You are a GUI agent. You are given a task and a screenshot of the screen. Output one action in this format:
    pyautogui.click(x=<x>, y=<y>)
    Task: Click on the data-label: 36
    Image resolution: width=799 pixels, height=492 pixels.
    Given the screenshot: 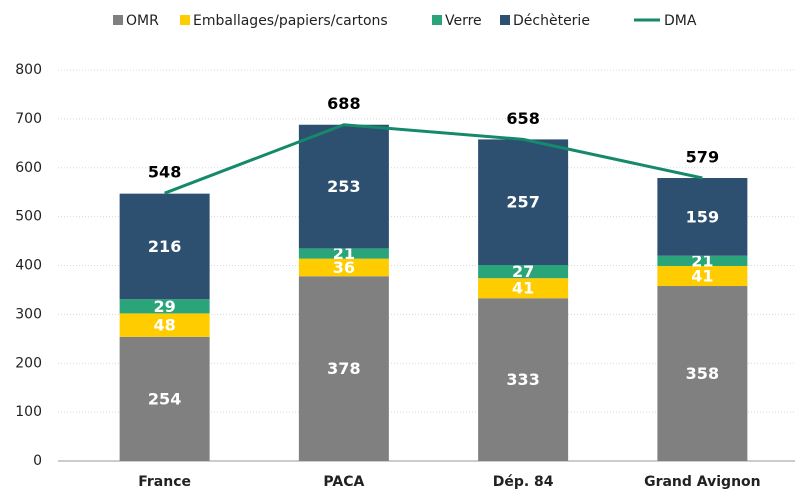 What is the action you would take?
    pyautogui.click(x=344, y=267)
    